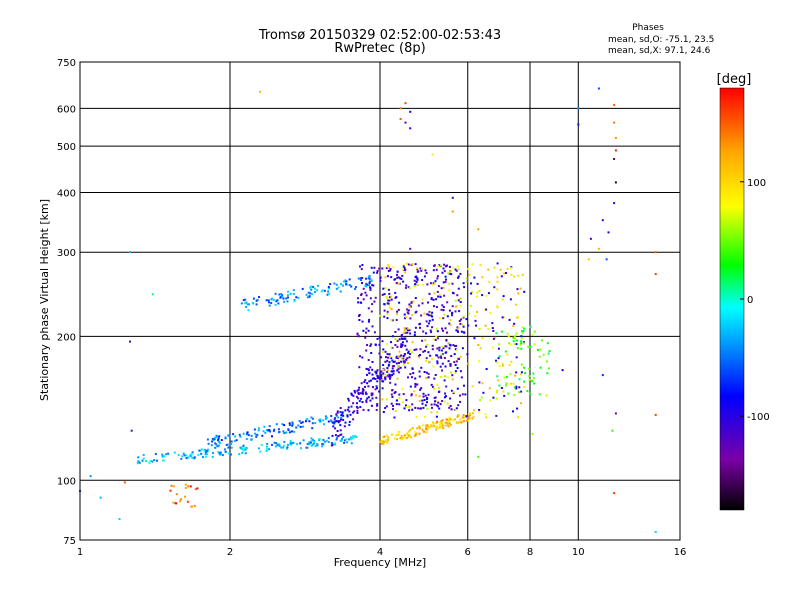 This screenshot has height=600, width=800. Describe the element at coordinates (379, 35) in the screenshot. I see `chart-title: Tromsø 20150329 02:52:00-02:53:43` at that location.